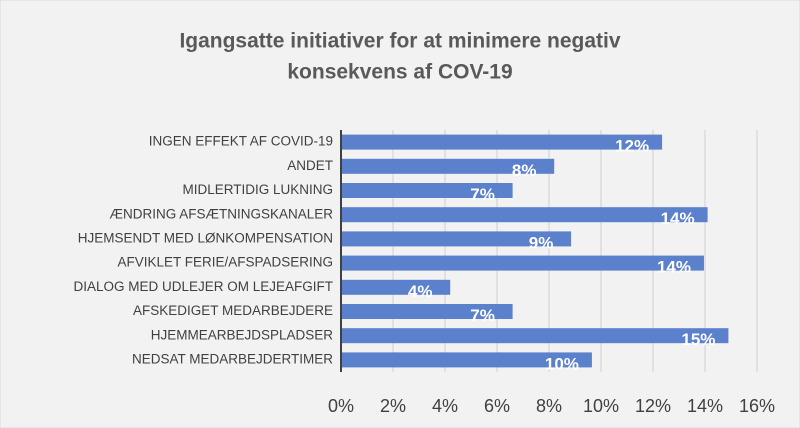 Image resolution: width=800 pixels, height=428 pixels. What do you see at coordinates (310, 165) in the screenshot?
I see `y-tick-label: ANDET` at bounding box center [310, 165].